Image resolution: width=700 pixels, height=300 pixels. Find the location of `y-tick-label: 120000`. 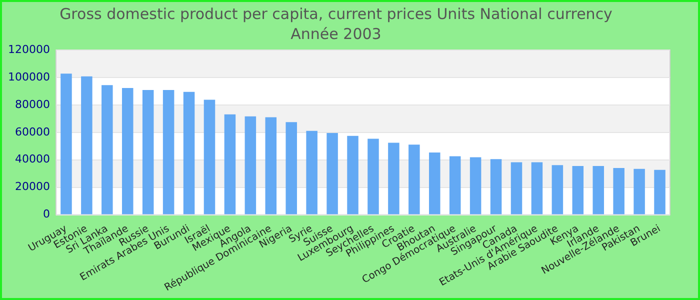

y-tick-label: 120000 is located at coordinates (29, 49).